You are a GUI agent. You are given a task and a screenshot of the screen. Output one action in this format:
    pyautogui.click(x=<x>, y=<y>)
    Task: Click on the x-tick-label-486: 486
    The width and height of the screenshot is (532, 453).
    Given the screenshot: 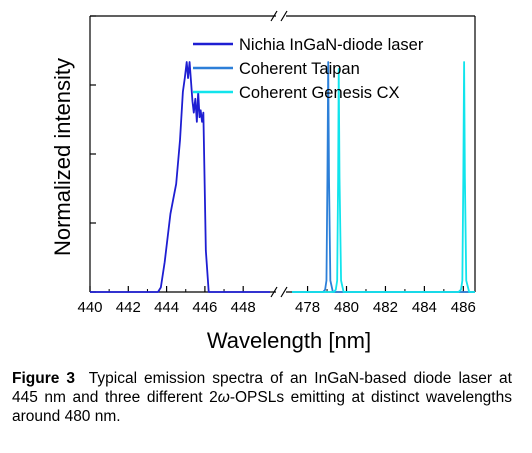 What is the action you would take?
    pyautogui.click(x=463, y=307)
    